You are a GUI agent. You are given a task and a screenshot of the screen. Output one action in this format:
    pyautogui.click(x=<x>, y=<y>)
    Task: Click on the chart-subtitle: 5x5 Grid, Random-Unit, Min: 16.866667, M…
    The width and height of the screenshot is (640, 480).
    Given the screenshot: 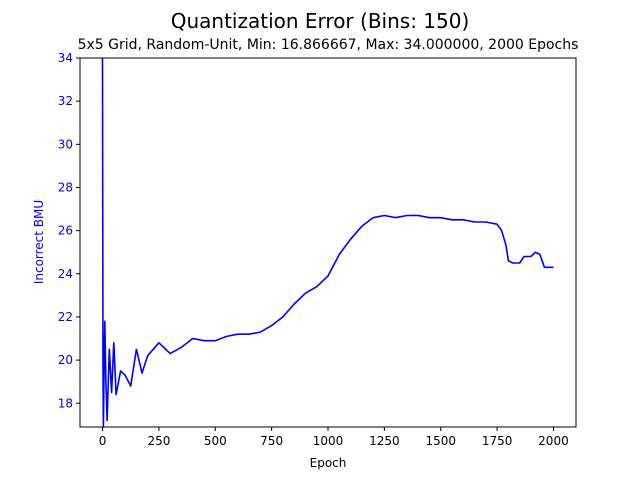 What is the action you would take?
    pyautogui.click(x=328, y=45)
    